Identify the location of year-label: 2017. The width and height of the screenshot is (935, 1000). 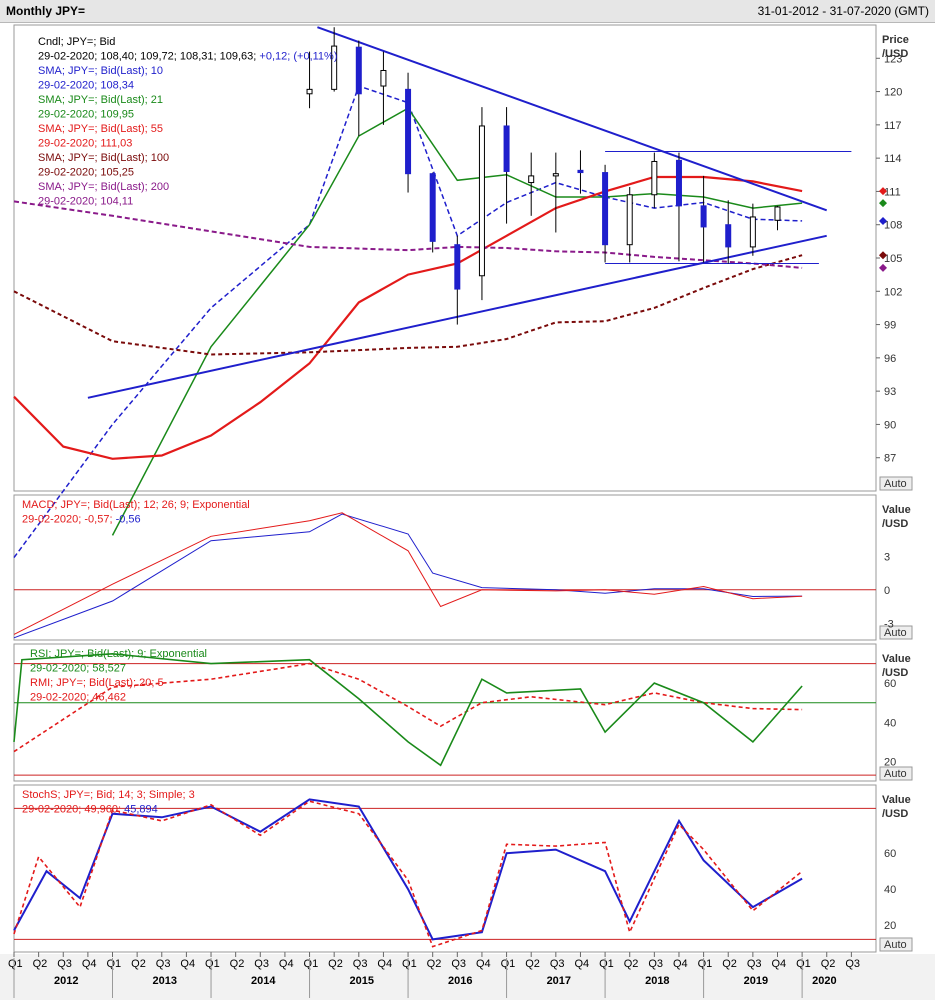
(559, 981).